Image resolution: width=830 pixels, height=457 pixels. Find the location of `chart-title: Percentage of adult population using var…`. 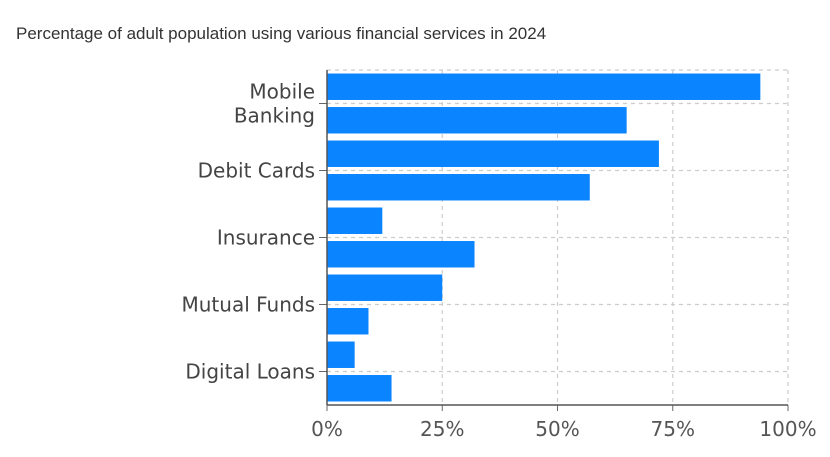

chart-title: Percentage of adult population using var… is located at coordinates (281, 33).